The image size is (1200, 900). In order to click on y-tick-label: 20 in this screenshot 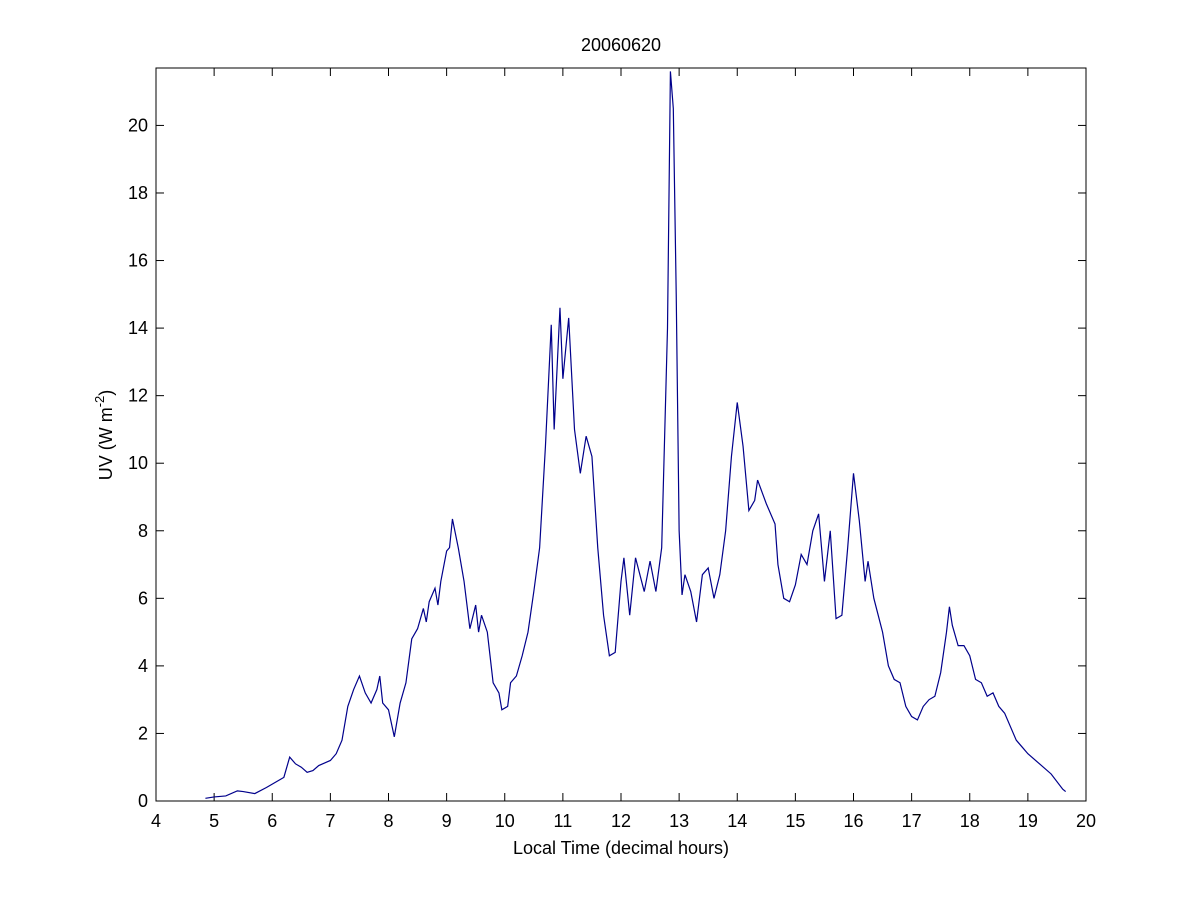, I will do `click(138, 125)`.